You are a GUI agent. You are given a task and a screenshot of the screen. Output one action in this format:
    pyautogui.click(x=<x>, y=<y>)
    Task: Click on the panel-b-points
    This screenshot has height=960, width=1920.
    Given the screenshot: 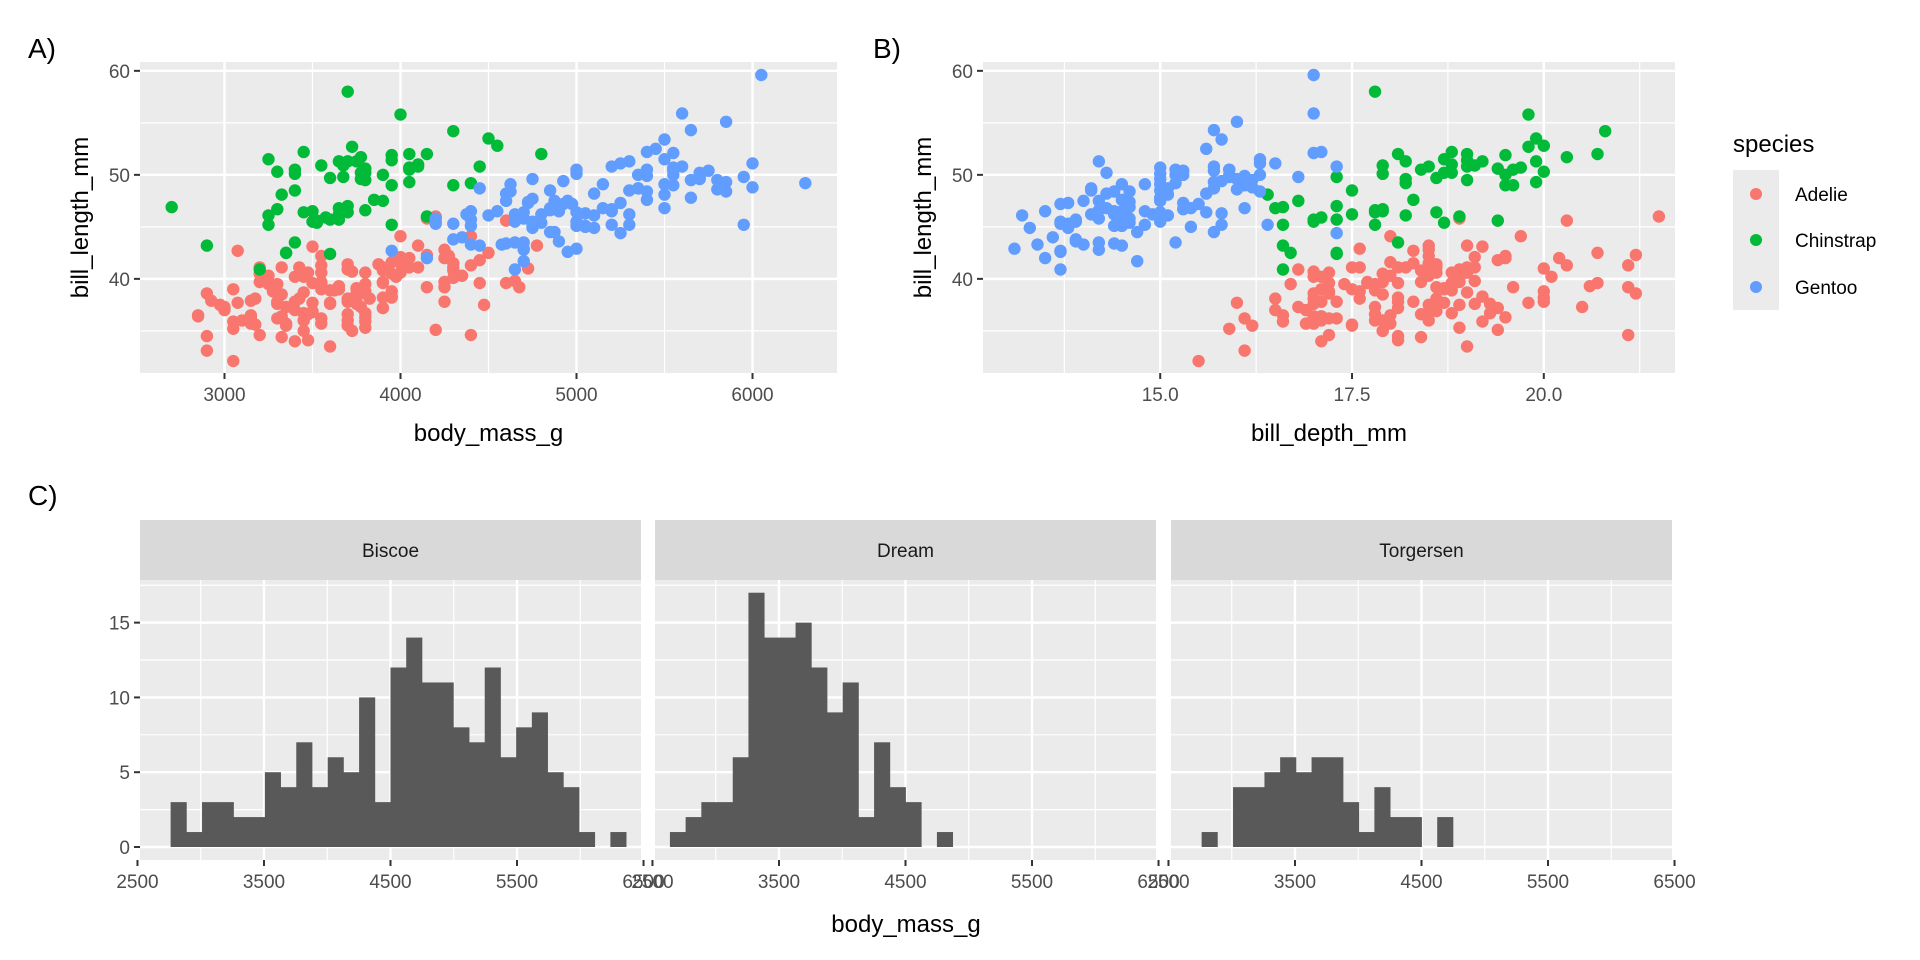 What is the action you would take?
    pyautogui.click(x=1337, y=218)
    